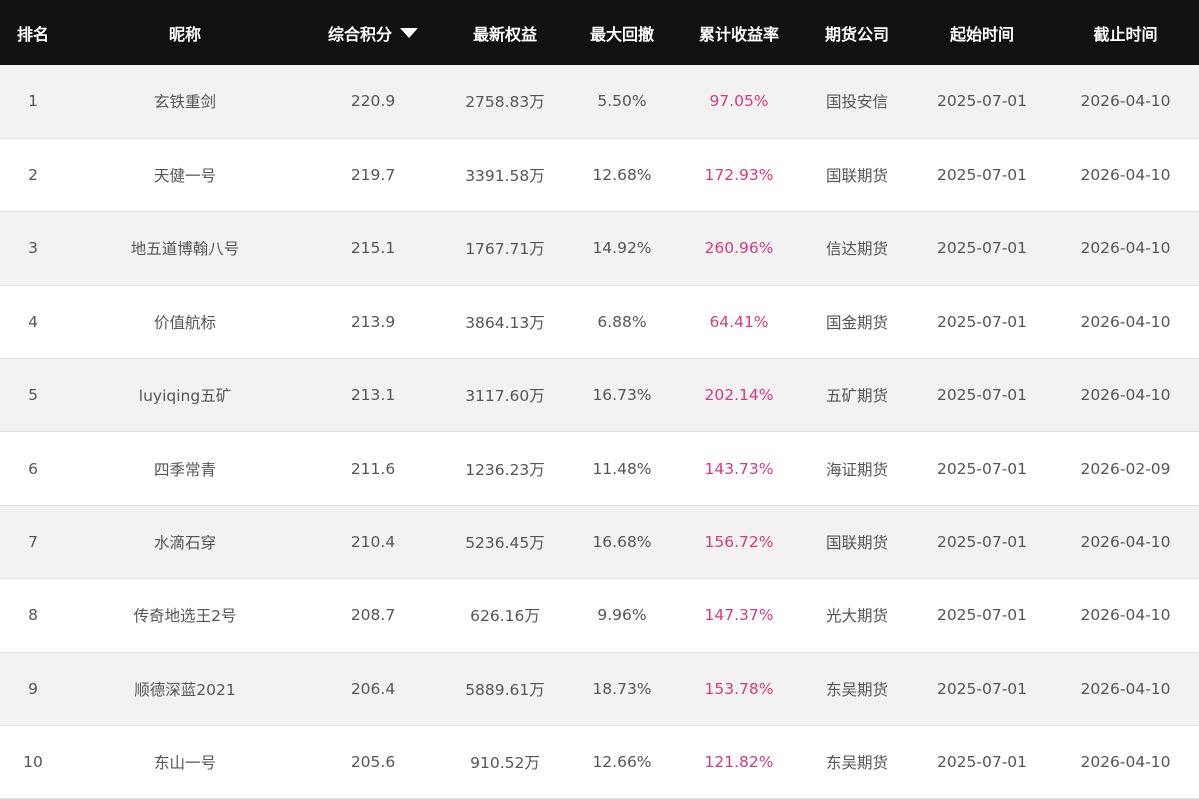 This screenshot has width=1199, height=799. I want to click on header-label: 昵称, so click(184, 34).